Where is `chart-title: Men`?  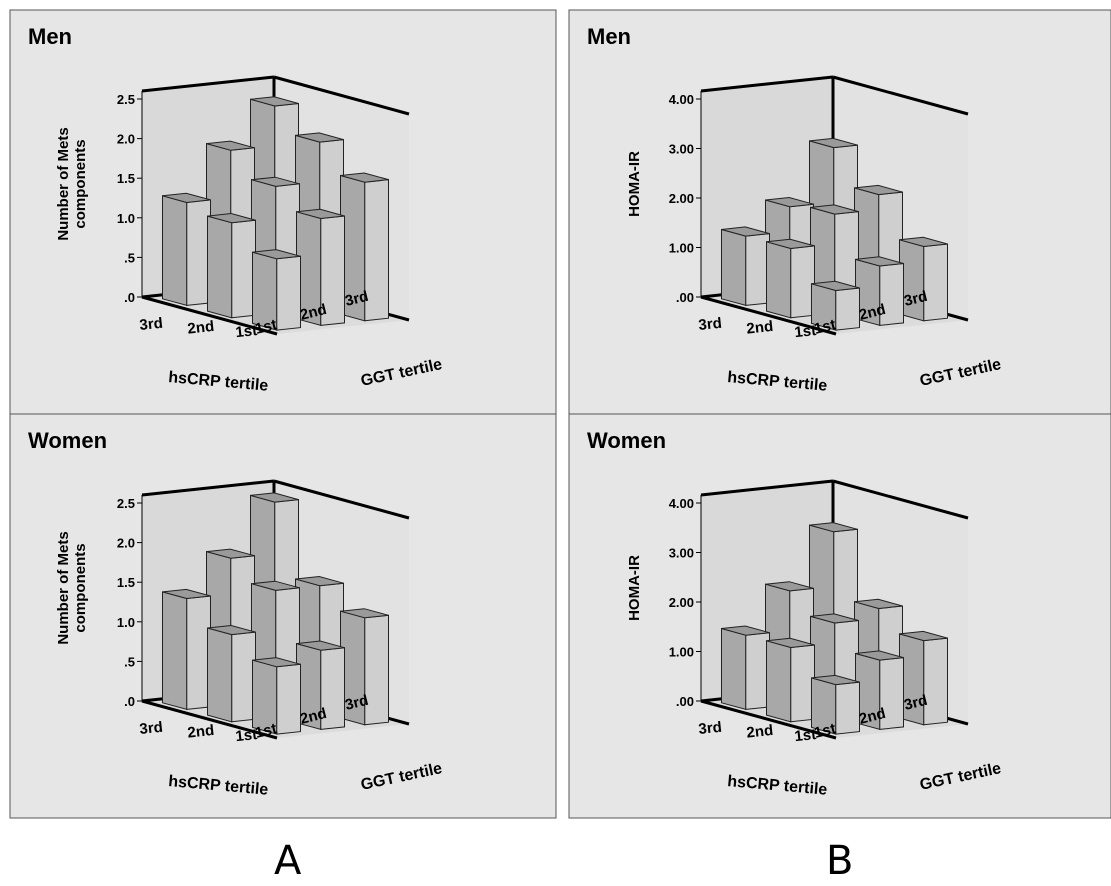 chart-title: Men is located at coordinates (609, 36).